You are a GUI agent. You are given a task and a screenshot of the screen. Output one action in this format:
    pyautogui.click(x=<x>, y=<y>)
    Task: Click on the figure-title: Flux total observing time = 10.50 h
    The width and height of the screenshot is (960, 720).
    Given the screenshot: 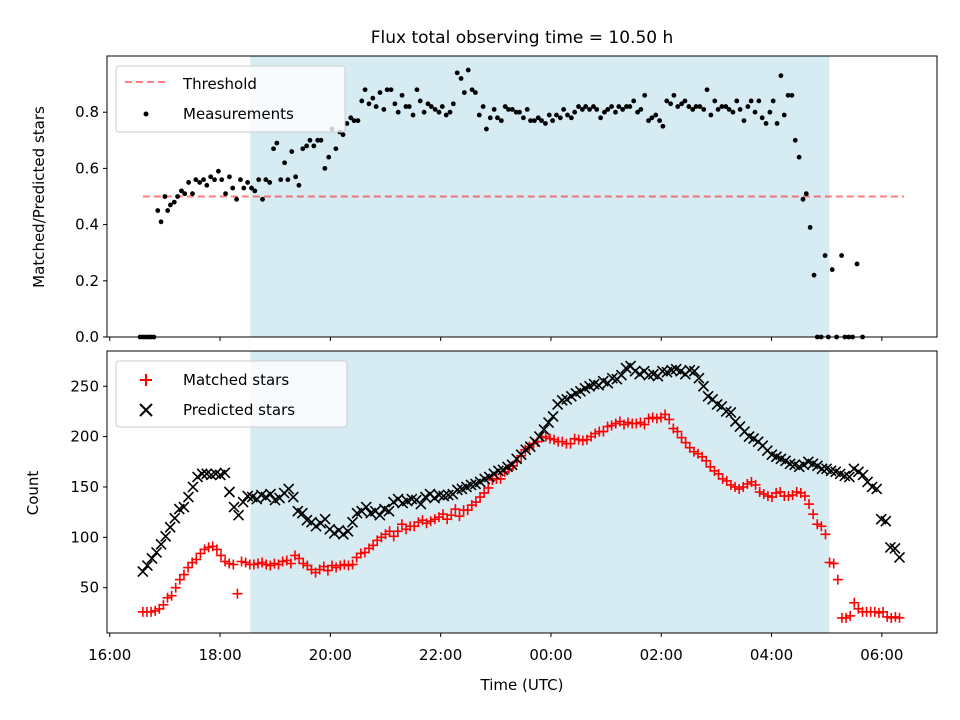 What is the action you would take?
    pyautogui.click(x=522, y=38)
    